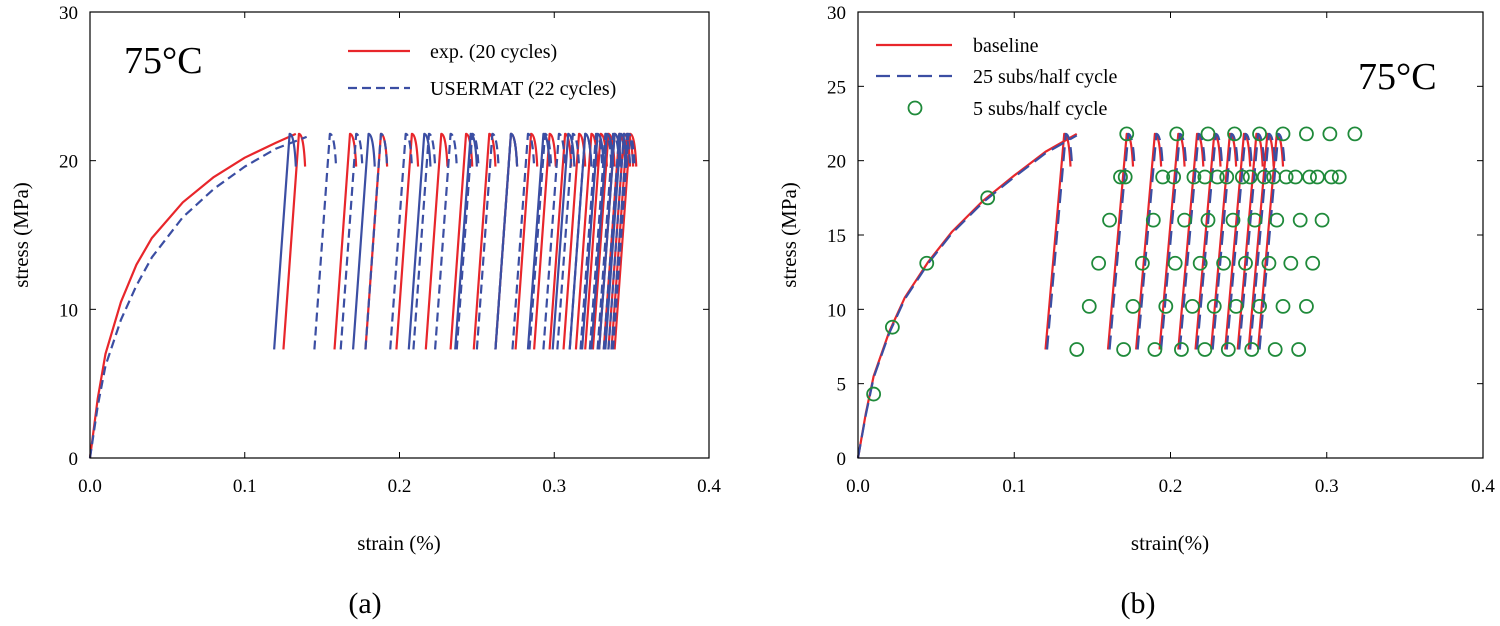 The width and height of the screenshot is (1500, 626). I want to click on panel-a-label: (a), so click(364, 603).